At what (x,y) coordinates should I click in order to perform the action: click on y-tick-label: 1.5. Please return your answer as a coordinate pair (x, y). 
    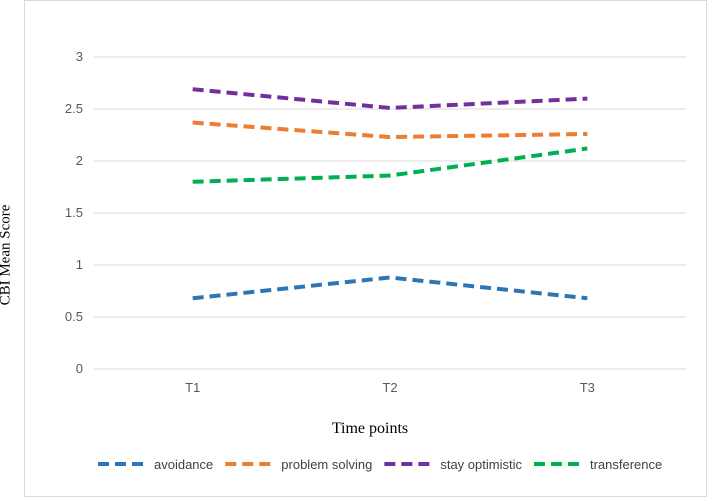
    Looking at the image, I should click on (74, 212).